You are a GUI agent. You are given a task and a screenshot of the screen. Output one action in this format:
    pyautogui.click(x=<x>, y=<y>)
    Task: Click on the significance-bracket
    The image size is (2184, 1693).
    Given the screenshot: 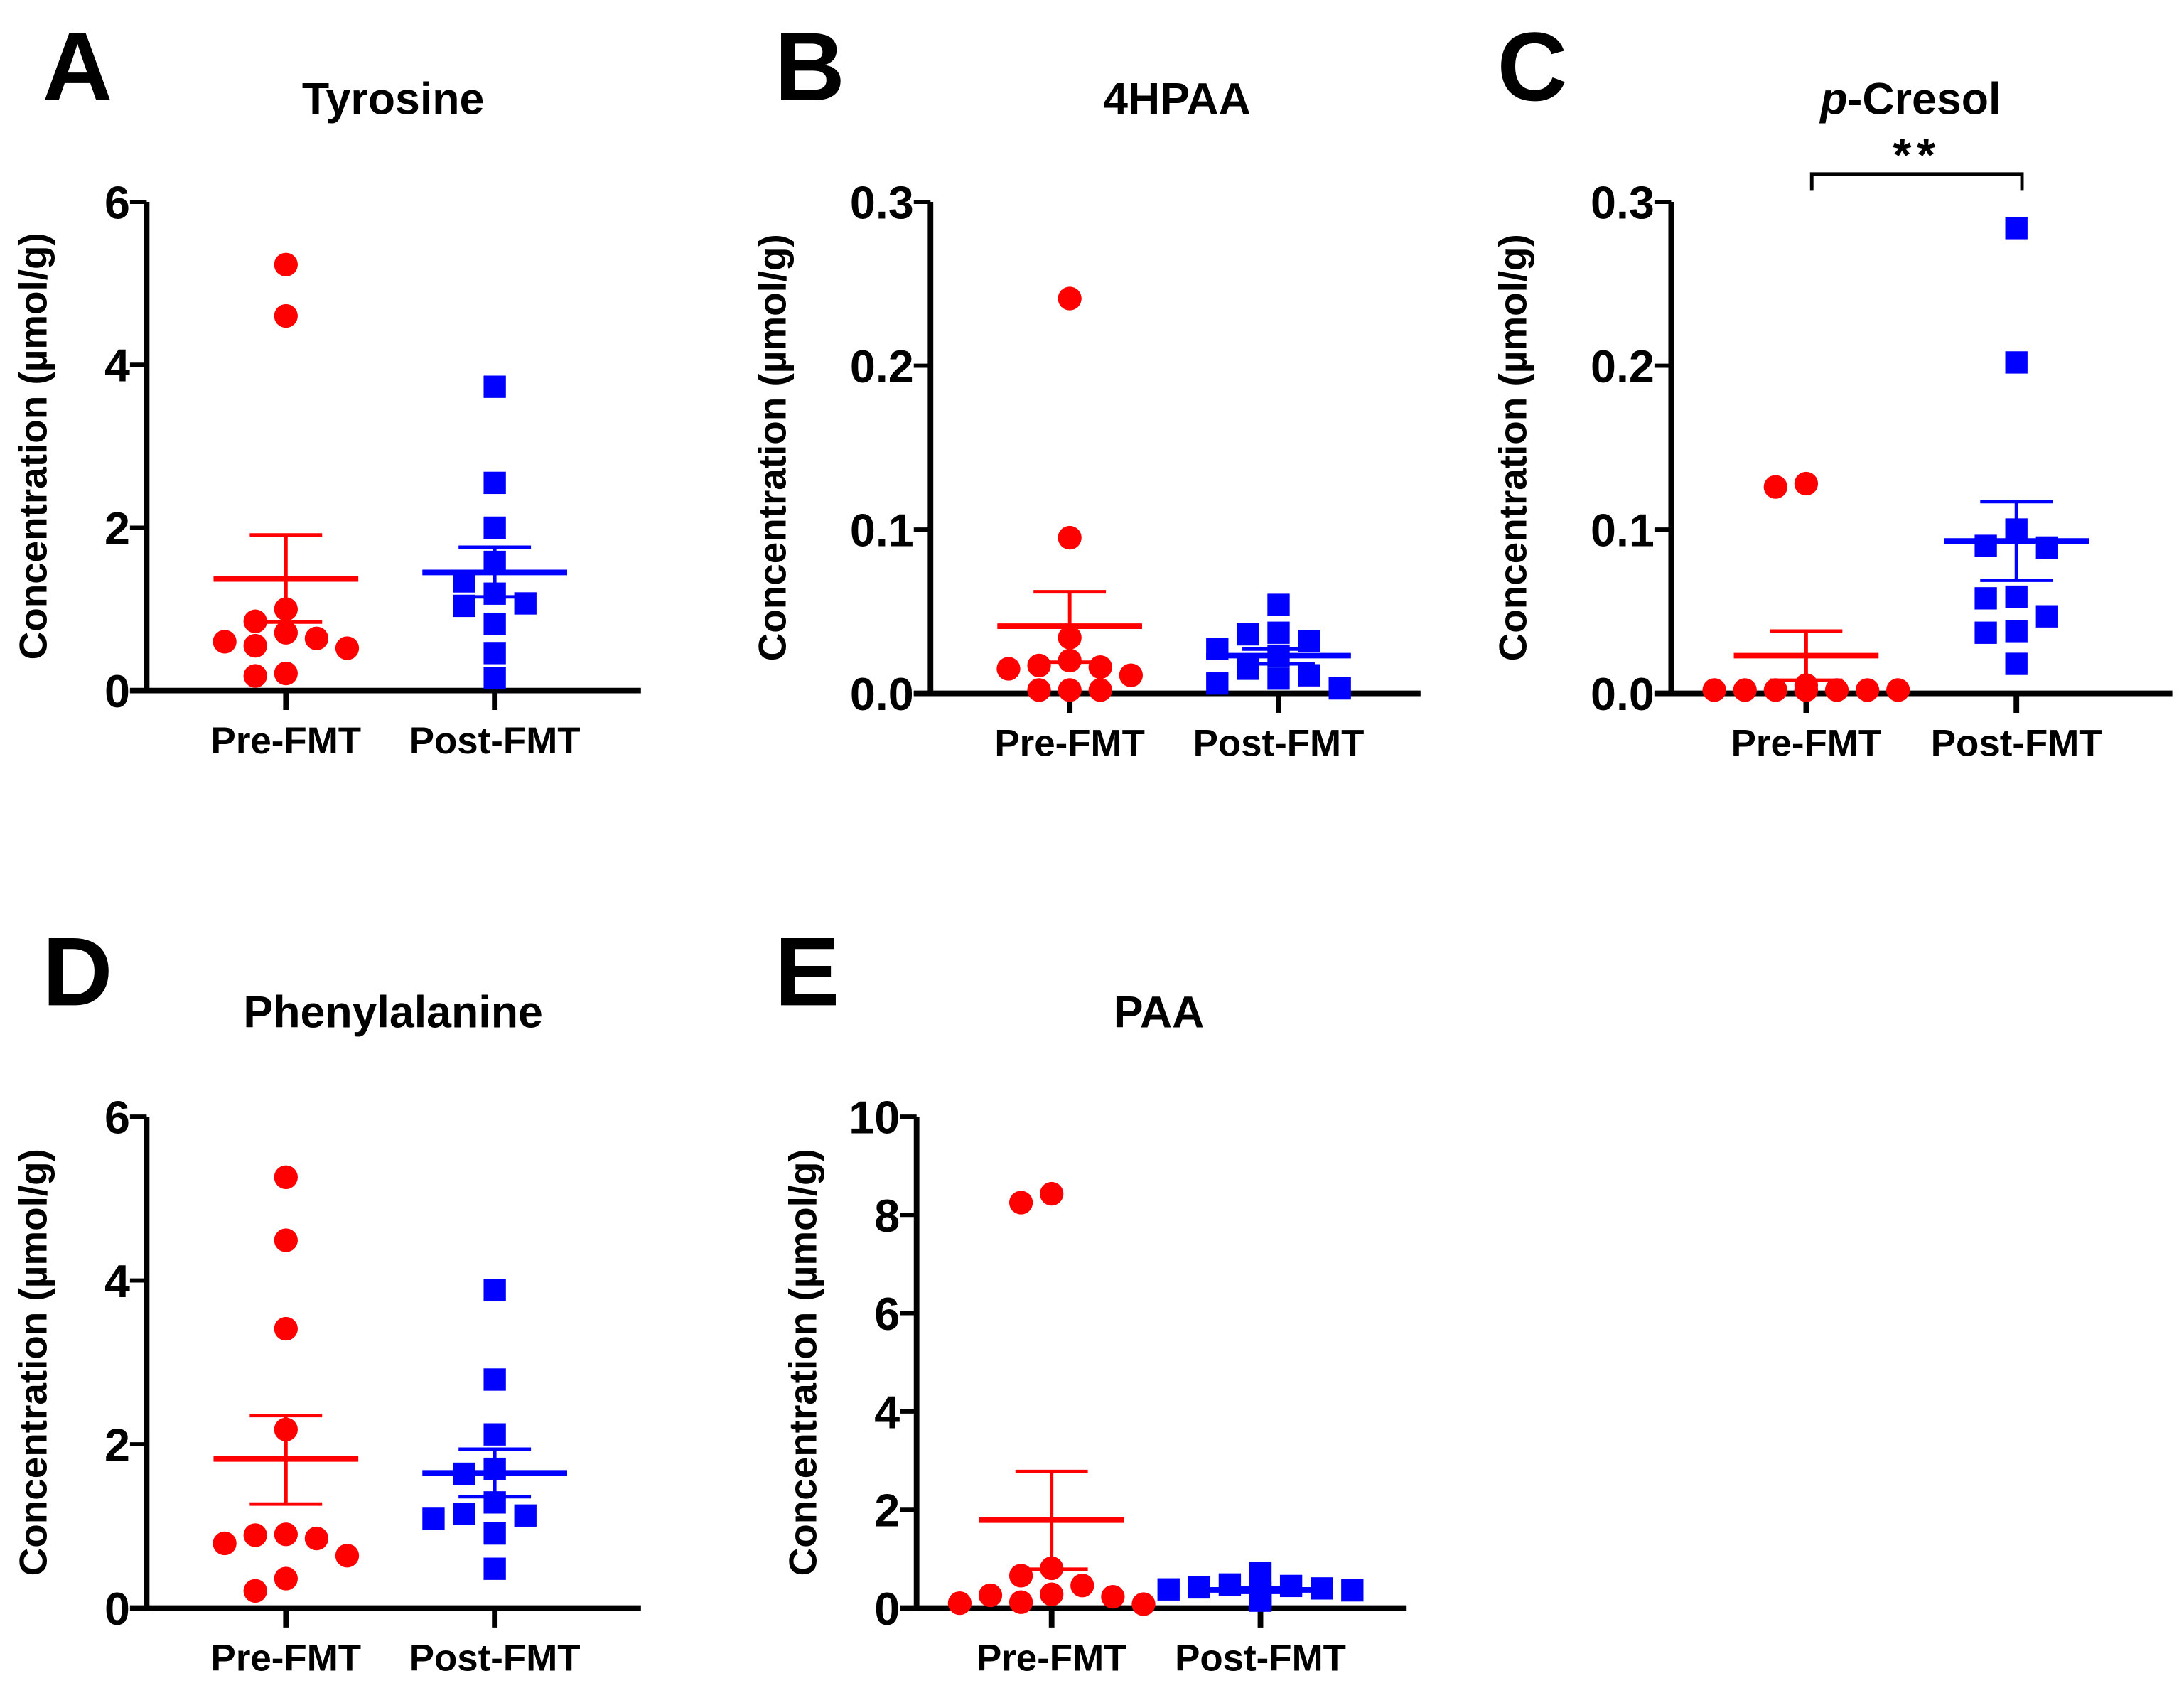 What is the action you would take?
    pyautogui.click(x=1916, y=181)
    